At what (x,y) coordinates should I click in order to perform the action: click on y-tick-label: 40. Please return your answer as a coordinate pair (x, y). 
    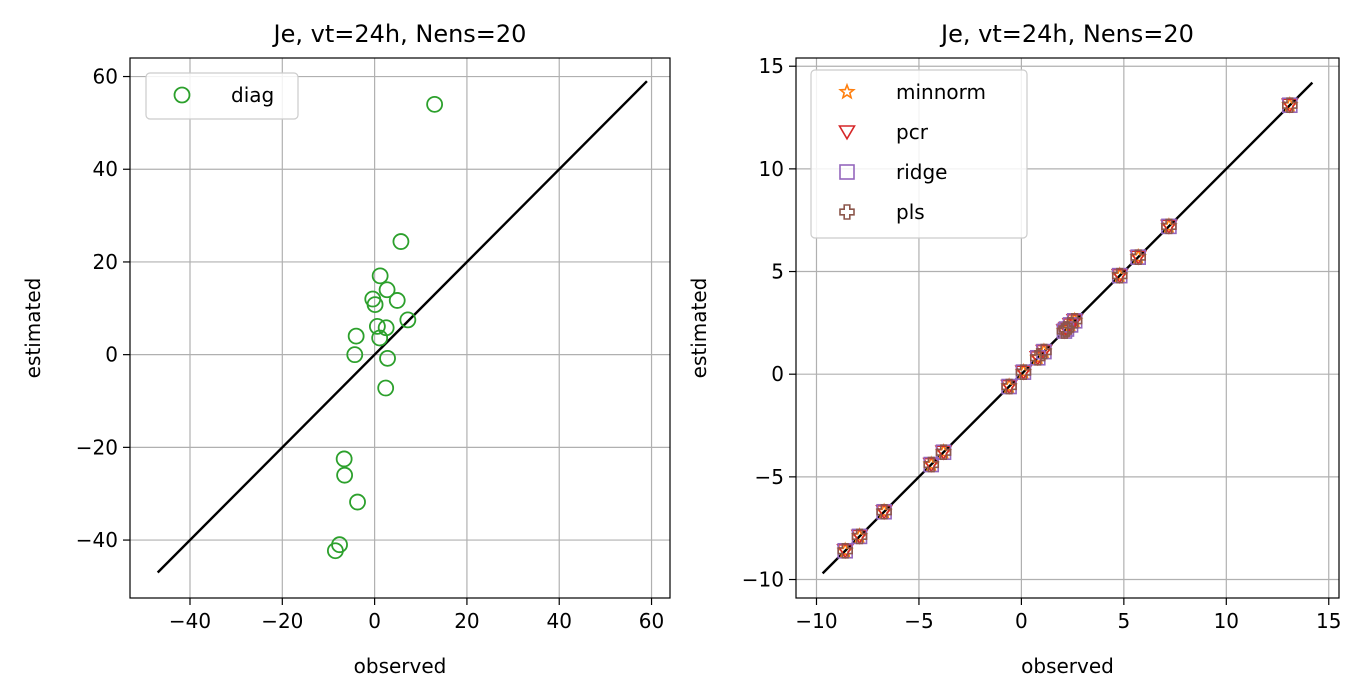
    Looking at the image, I should click on (105, 169).